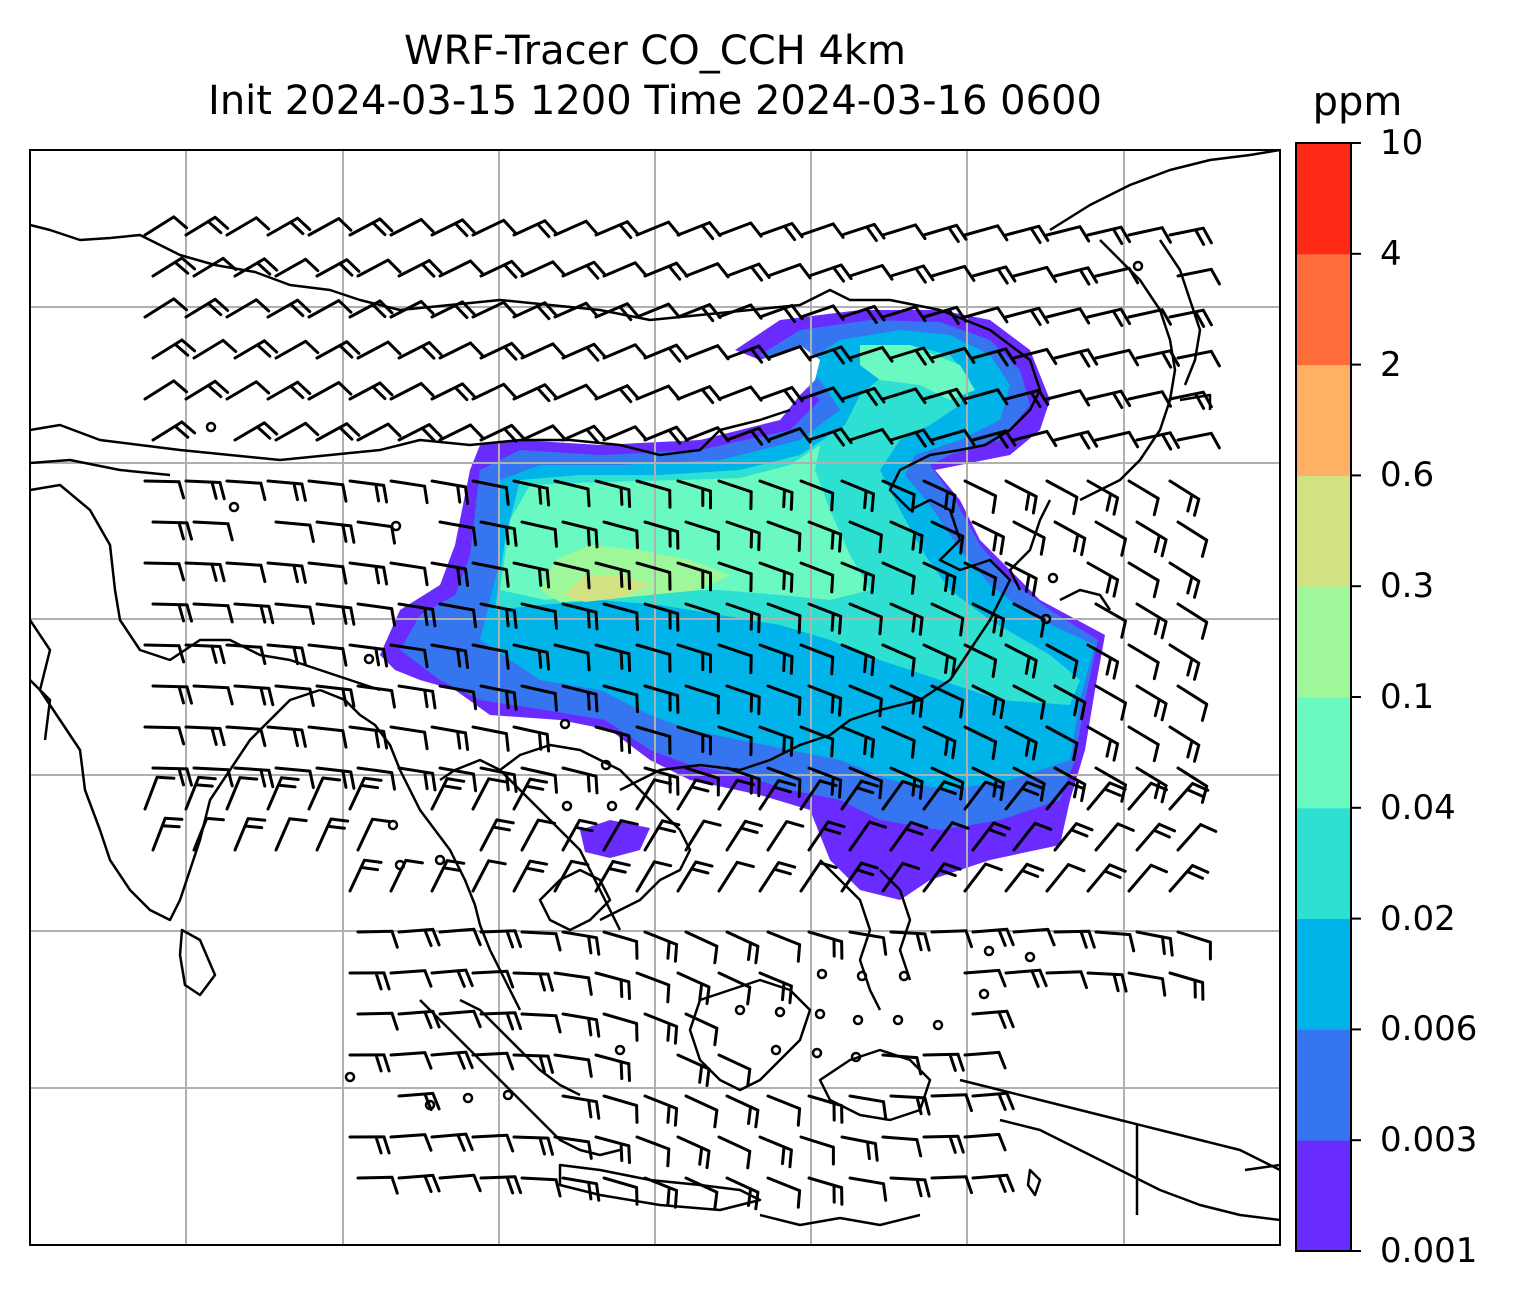  Describe the element at coordinates (1402, 143) in the screenshot. I see `colorbar-tick-label: 10` at that location.